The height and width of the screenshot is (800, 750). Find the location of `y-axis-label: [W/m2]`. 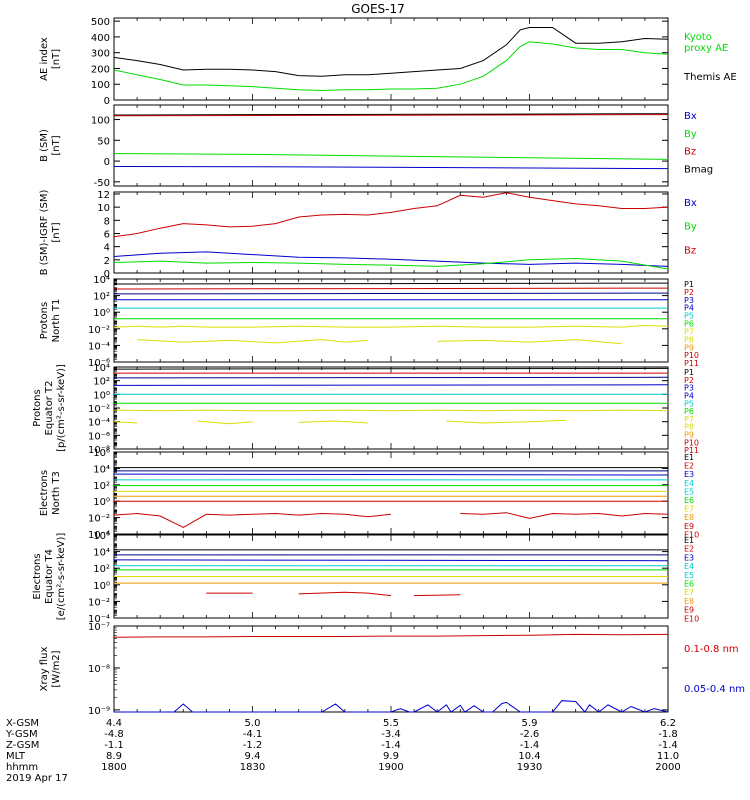

y-axis-label: [W/m2] is located at coordinates (56, 668).